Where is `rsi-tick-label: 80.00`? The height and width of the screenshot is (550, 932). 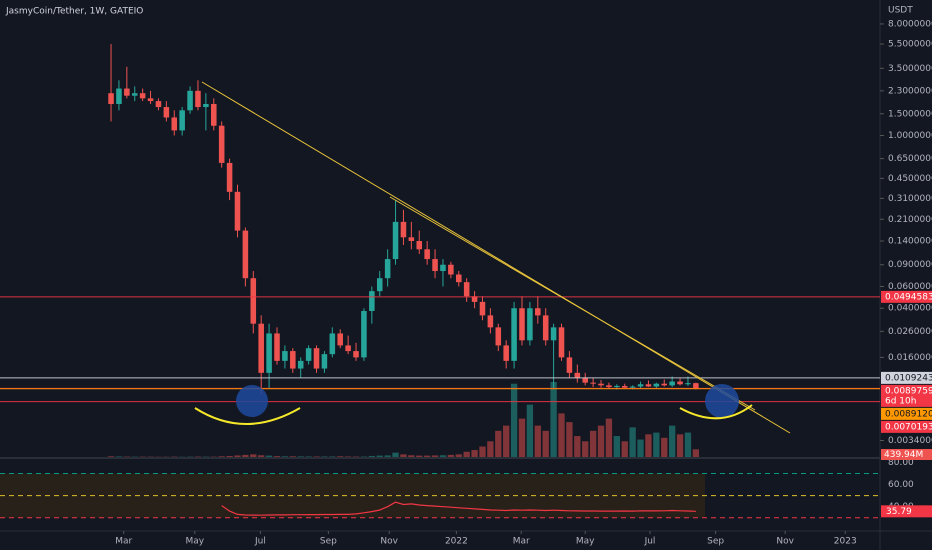
rsi-tick-label: 80.00 is located at coordinates (901, 463).